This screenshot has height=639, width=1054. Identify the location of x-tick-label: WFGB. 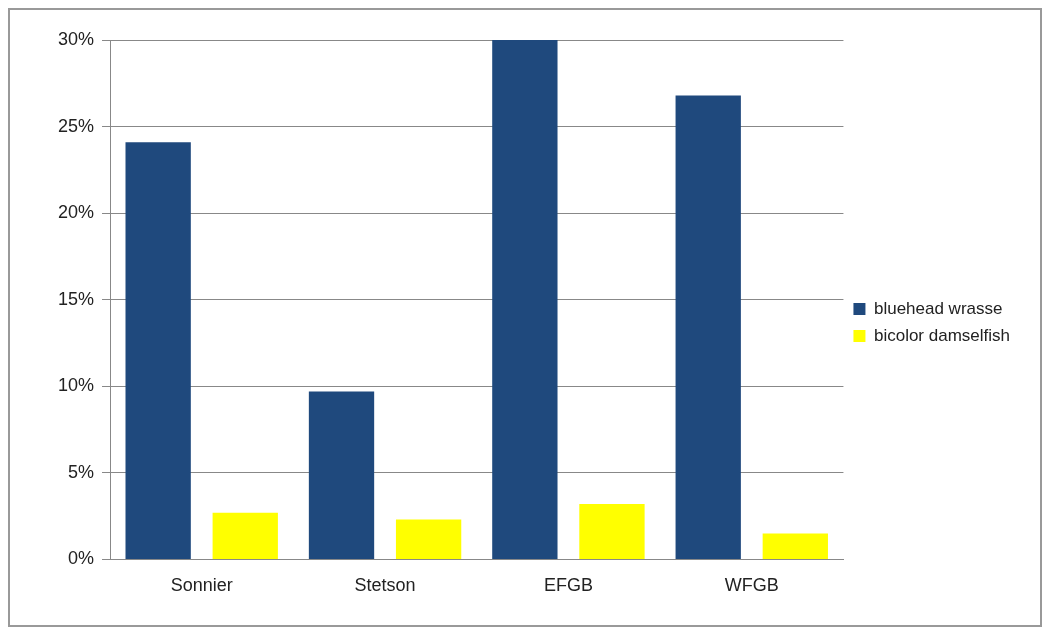
(751, 585).